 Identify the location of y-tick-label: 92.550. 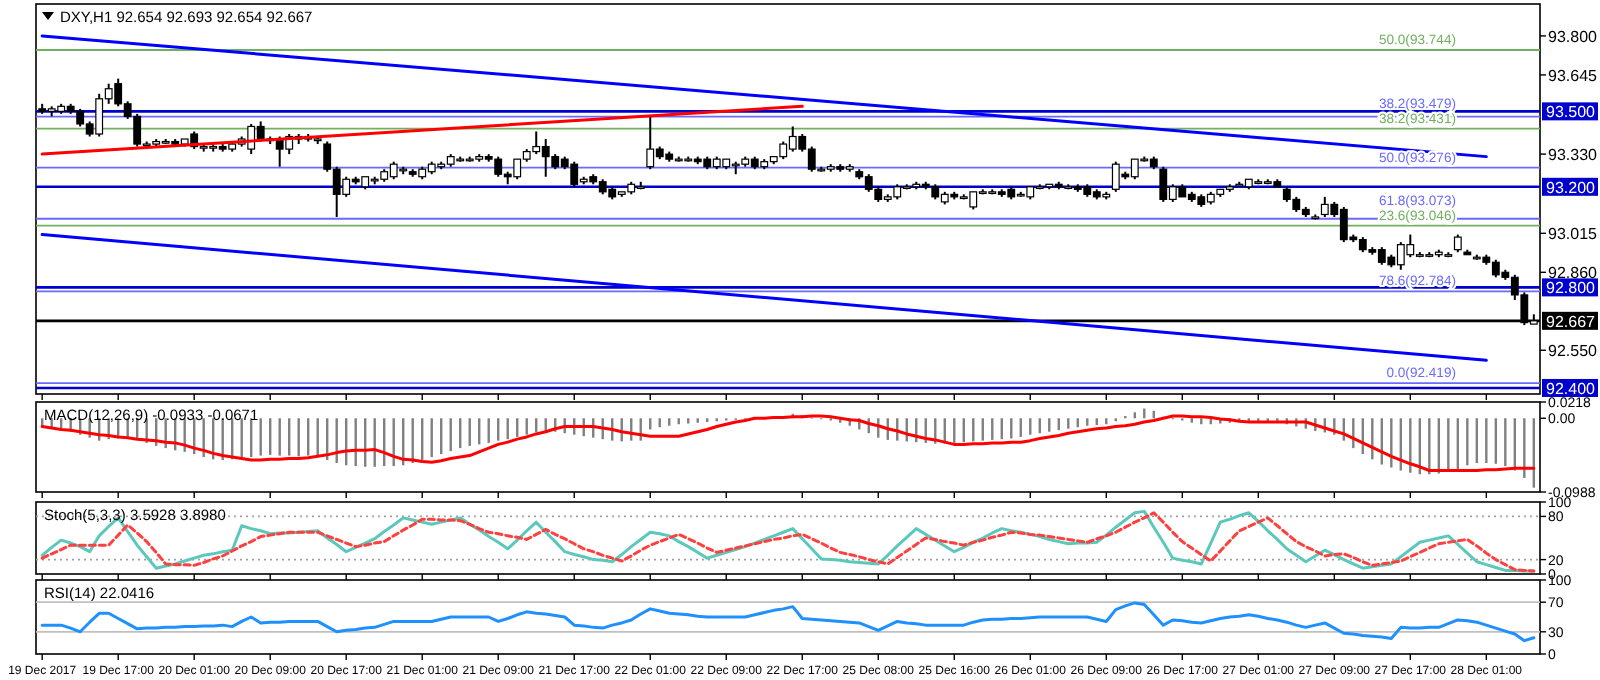
(1573, 351).